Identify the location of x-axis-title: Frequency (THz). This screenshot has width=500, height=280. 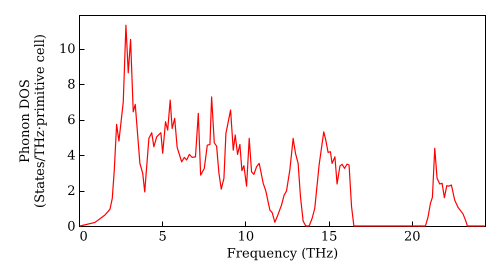
(282, 254).